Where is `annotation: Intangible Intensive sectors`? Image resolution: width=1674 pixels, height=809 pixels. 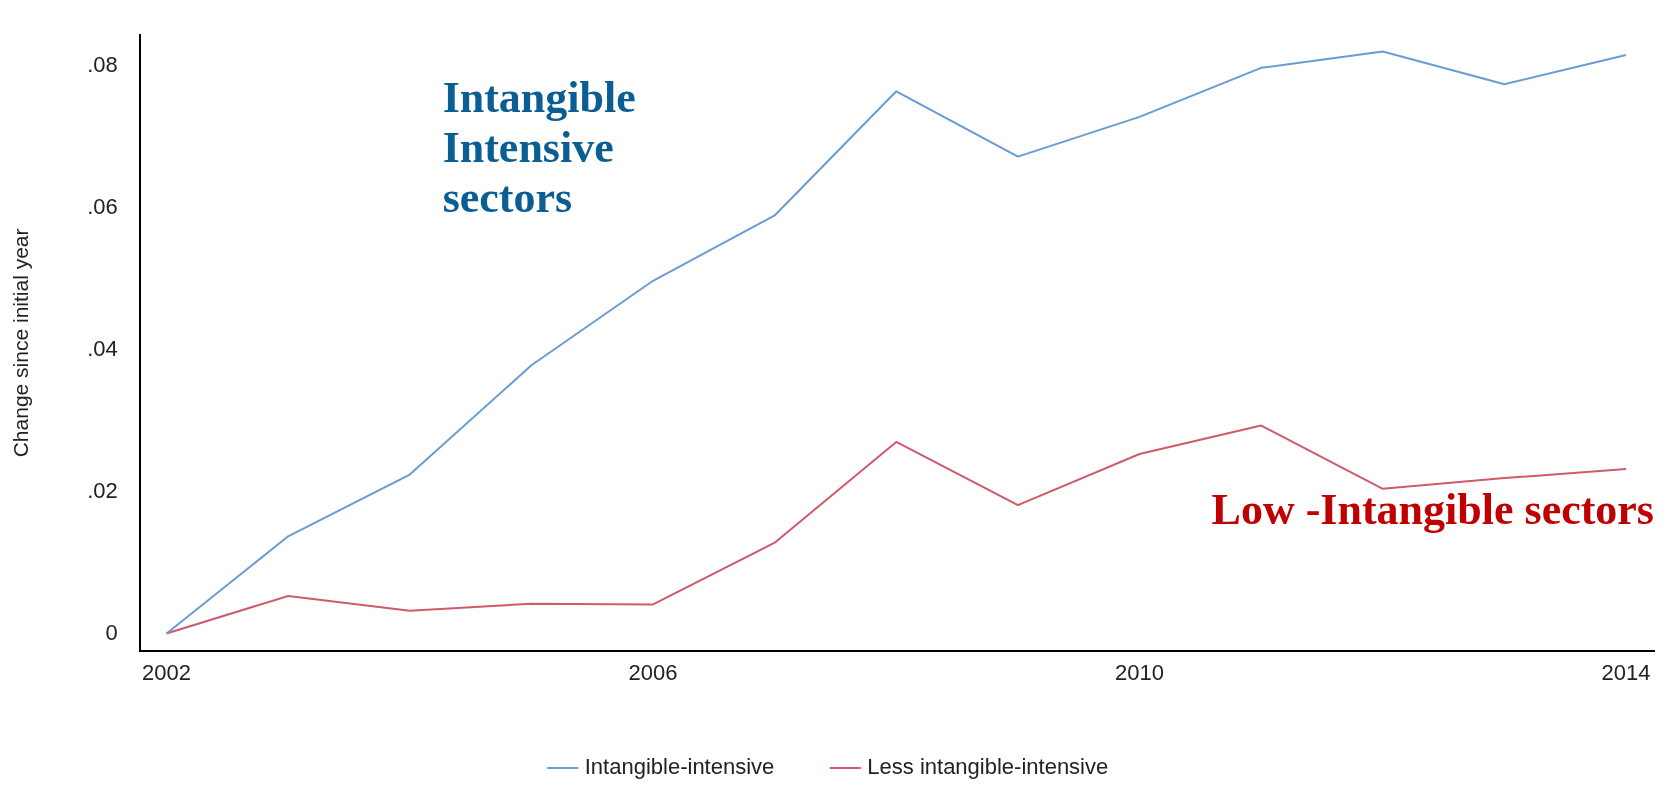 annotation: Intangible Intensive sectors is located at coordinates (539, 147).